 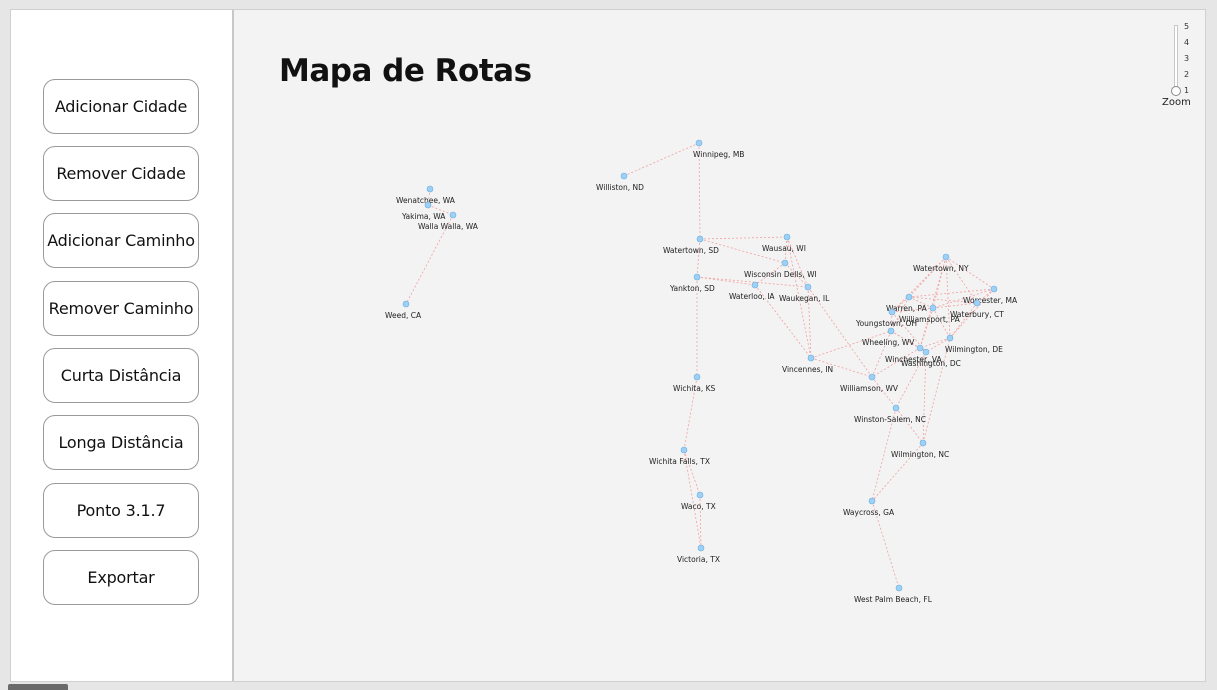 What do you see at coordinates (620, 182) in the screenshot?
I see `city-williston-nd: Williston, ND` at bounding box center [620, 182].